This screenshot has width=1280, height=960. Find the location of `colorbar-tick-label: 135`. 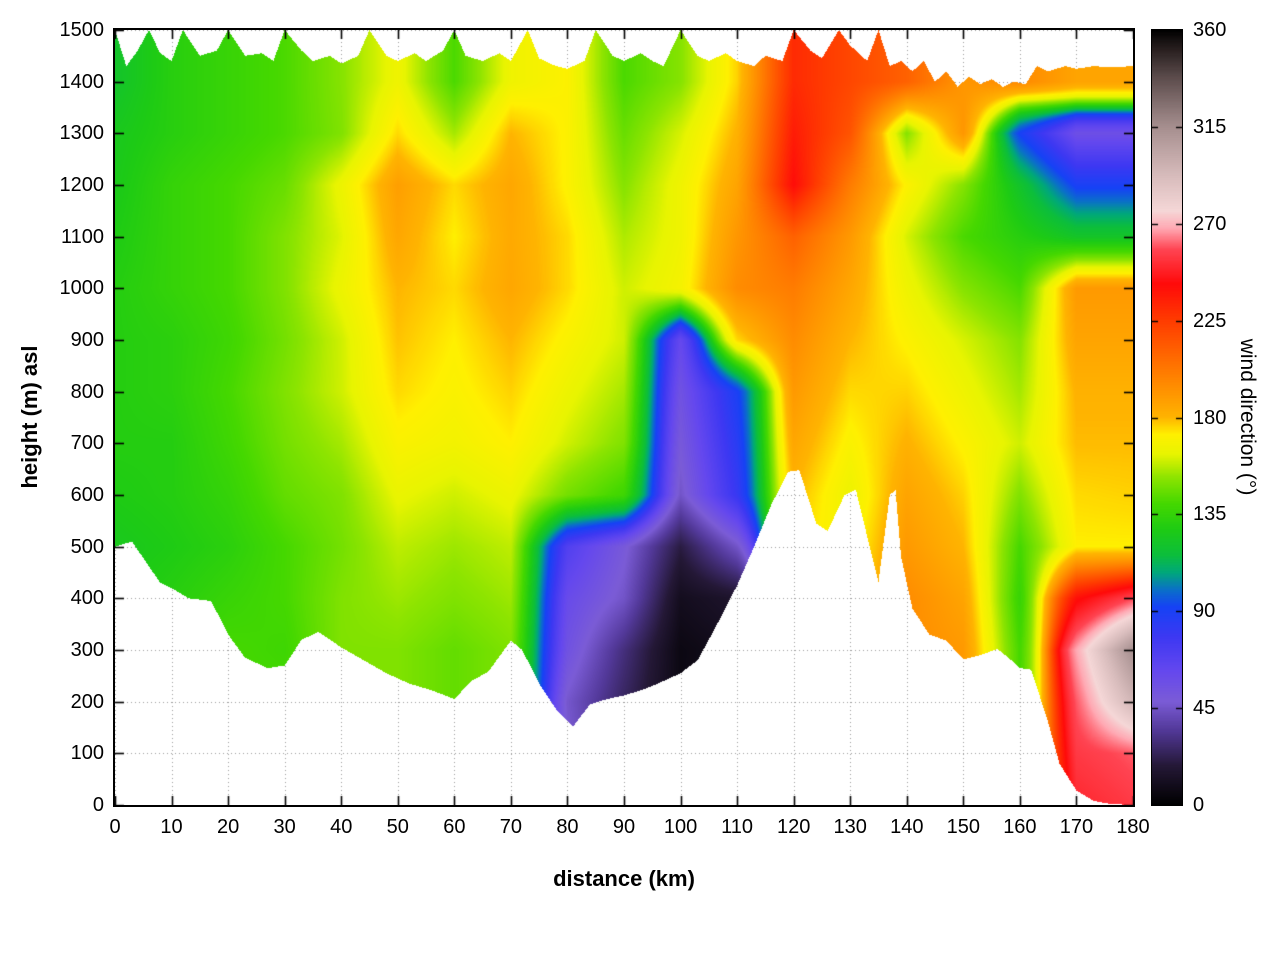

colorbar-tick-label: 135 is located at coordinates (1210, 514).